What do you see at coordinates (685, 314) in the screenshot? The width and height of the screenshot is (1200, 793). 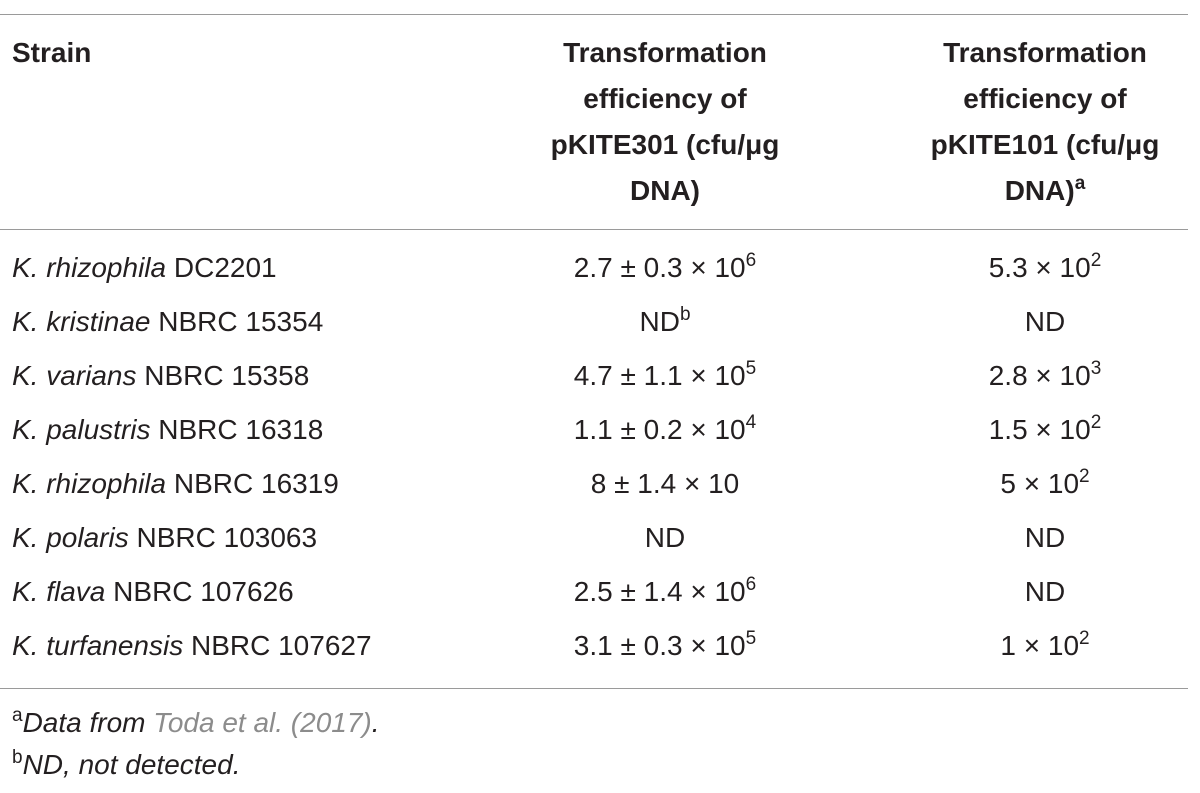 I see `superscript: b` at bounding box center [685, 314].